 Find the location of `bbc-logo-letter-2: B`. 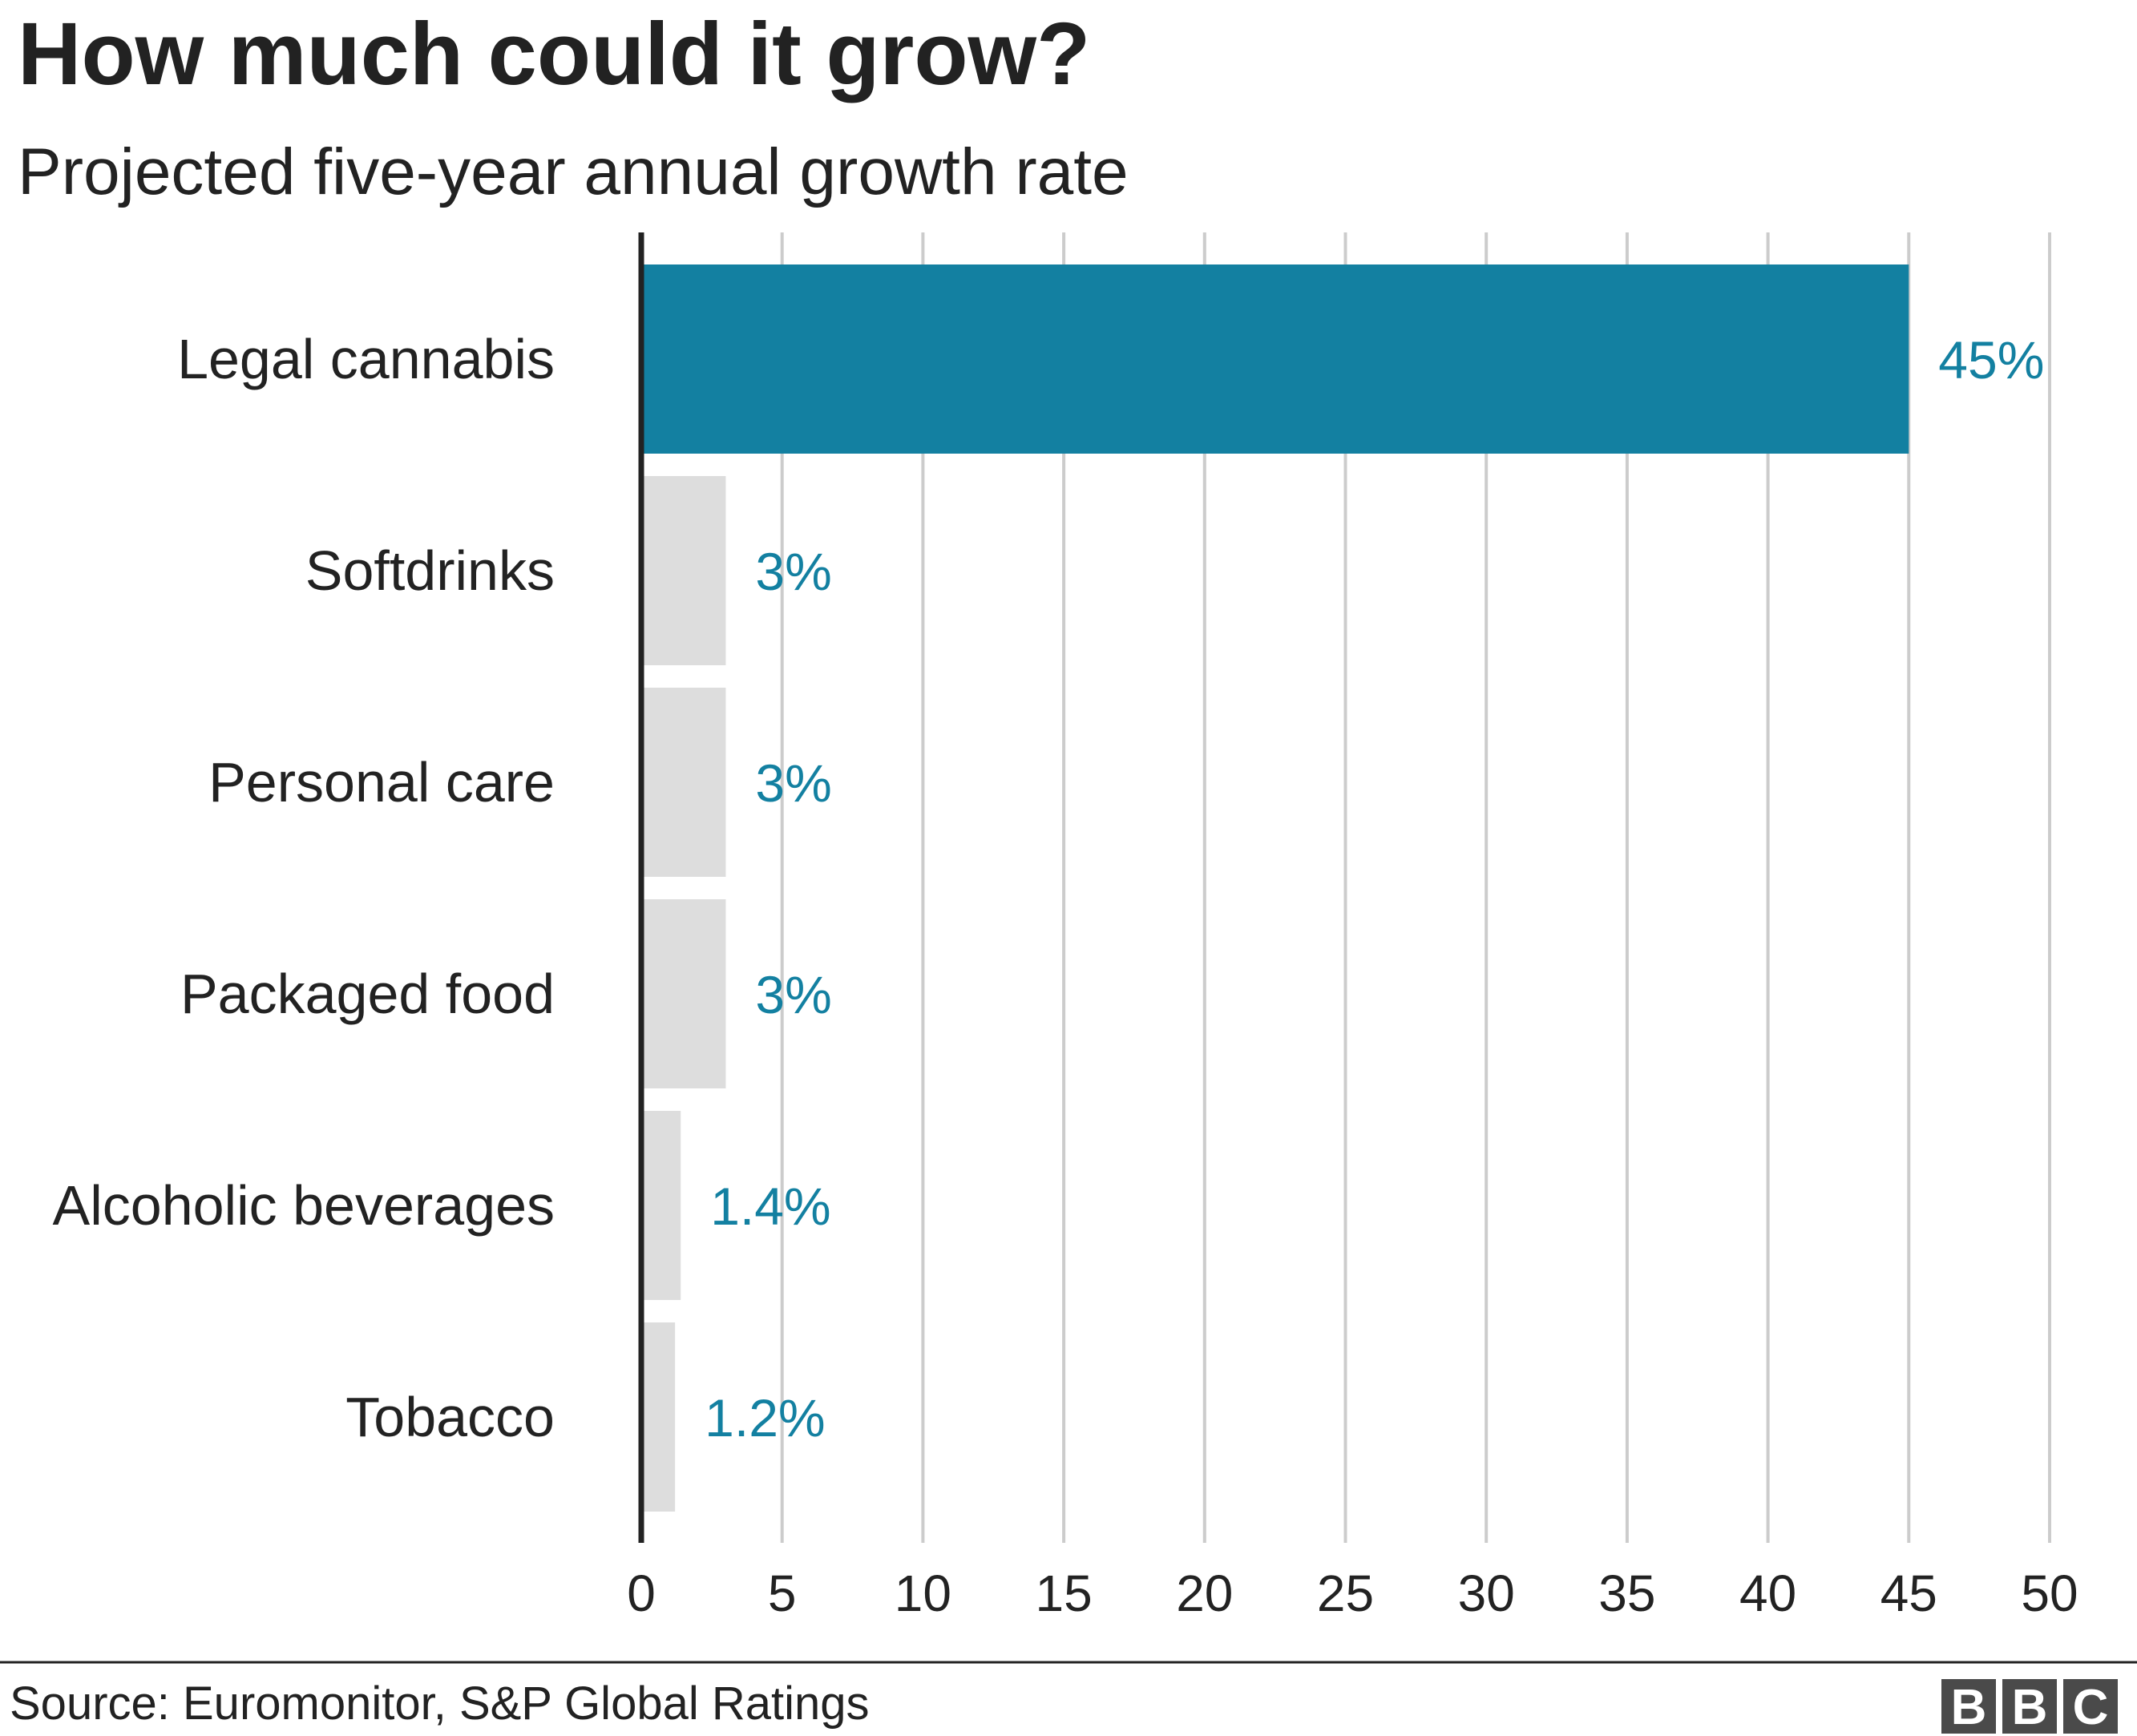

bbc-logo-letter-2: B is located at coordinates (2030, 1708).